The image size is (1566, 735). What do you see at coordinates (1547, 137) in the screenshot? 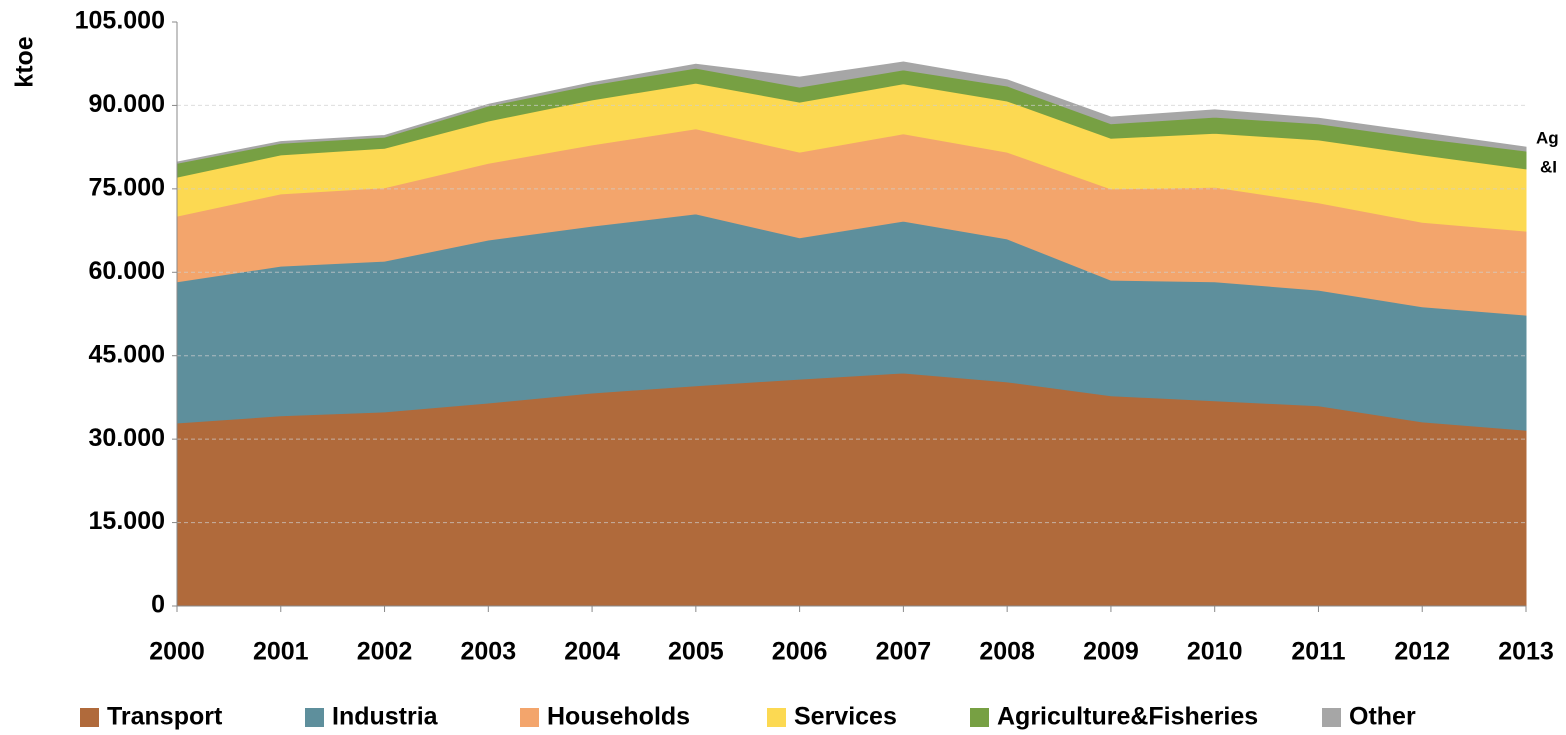
I see `annotation: Ag` at bounding box center [1547, 137].